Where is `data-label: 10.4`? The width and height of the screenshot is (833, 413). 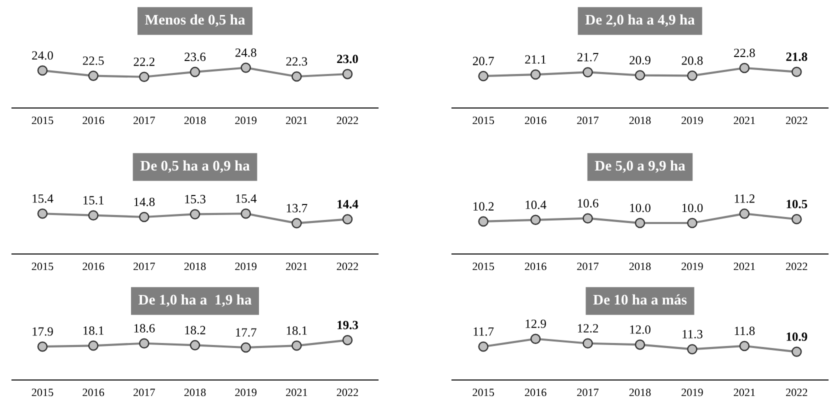 data-label: 10.4 is located at coordinates (536, 205).